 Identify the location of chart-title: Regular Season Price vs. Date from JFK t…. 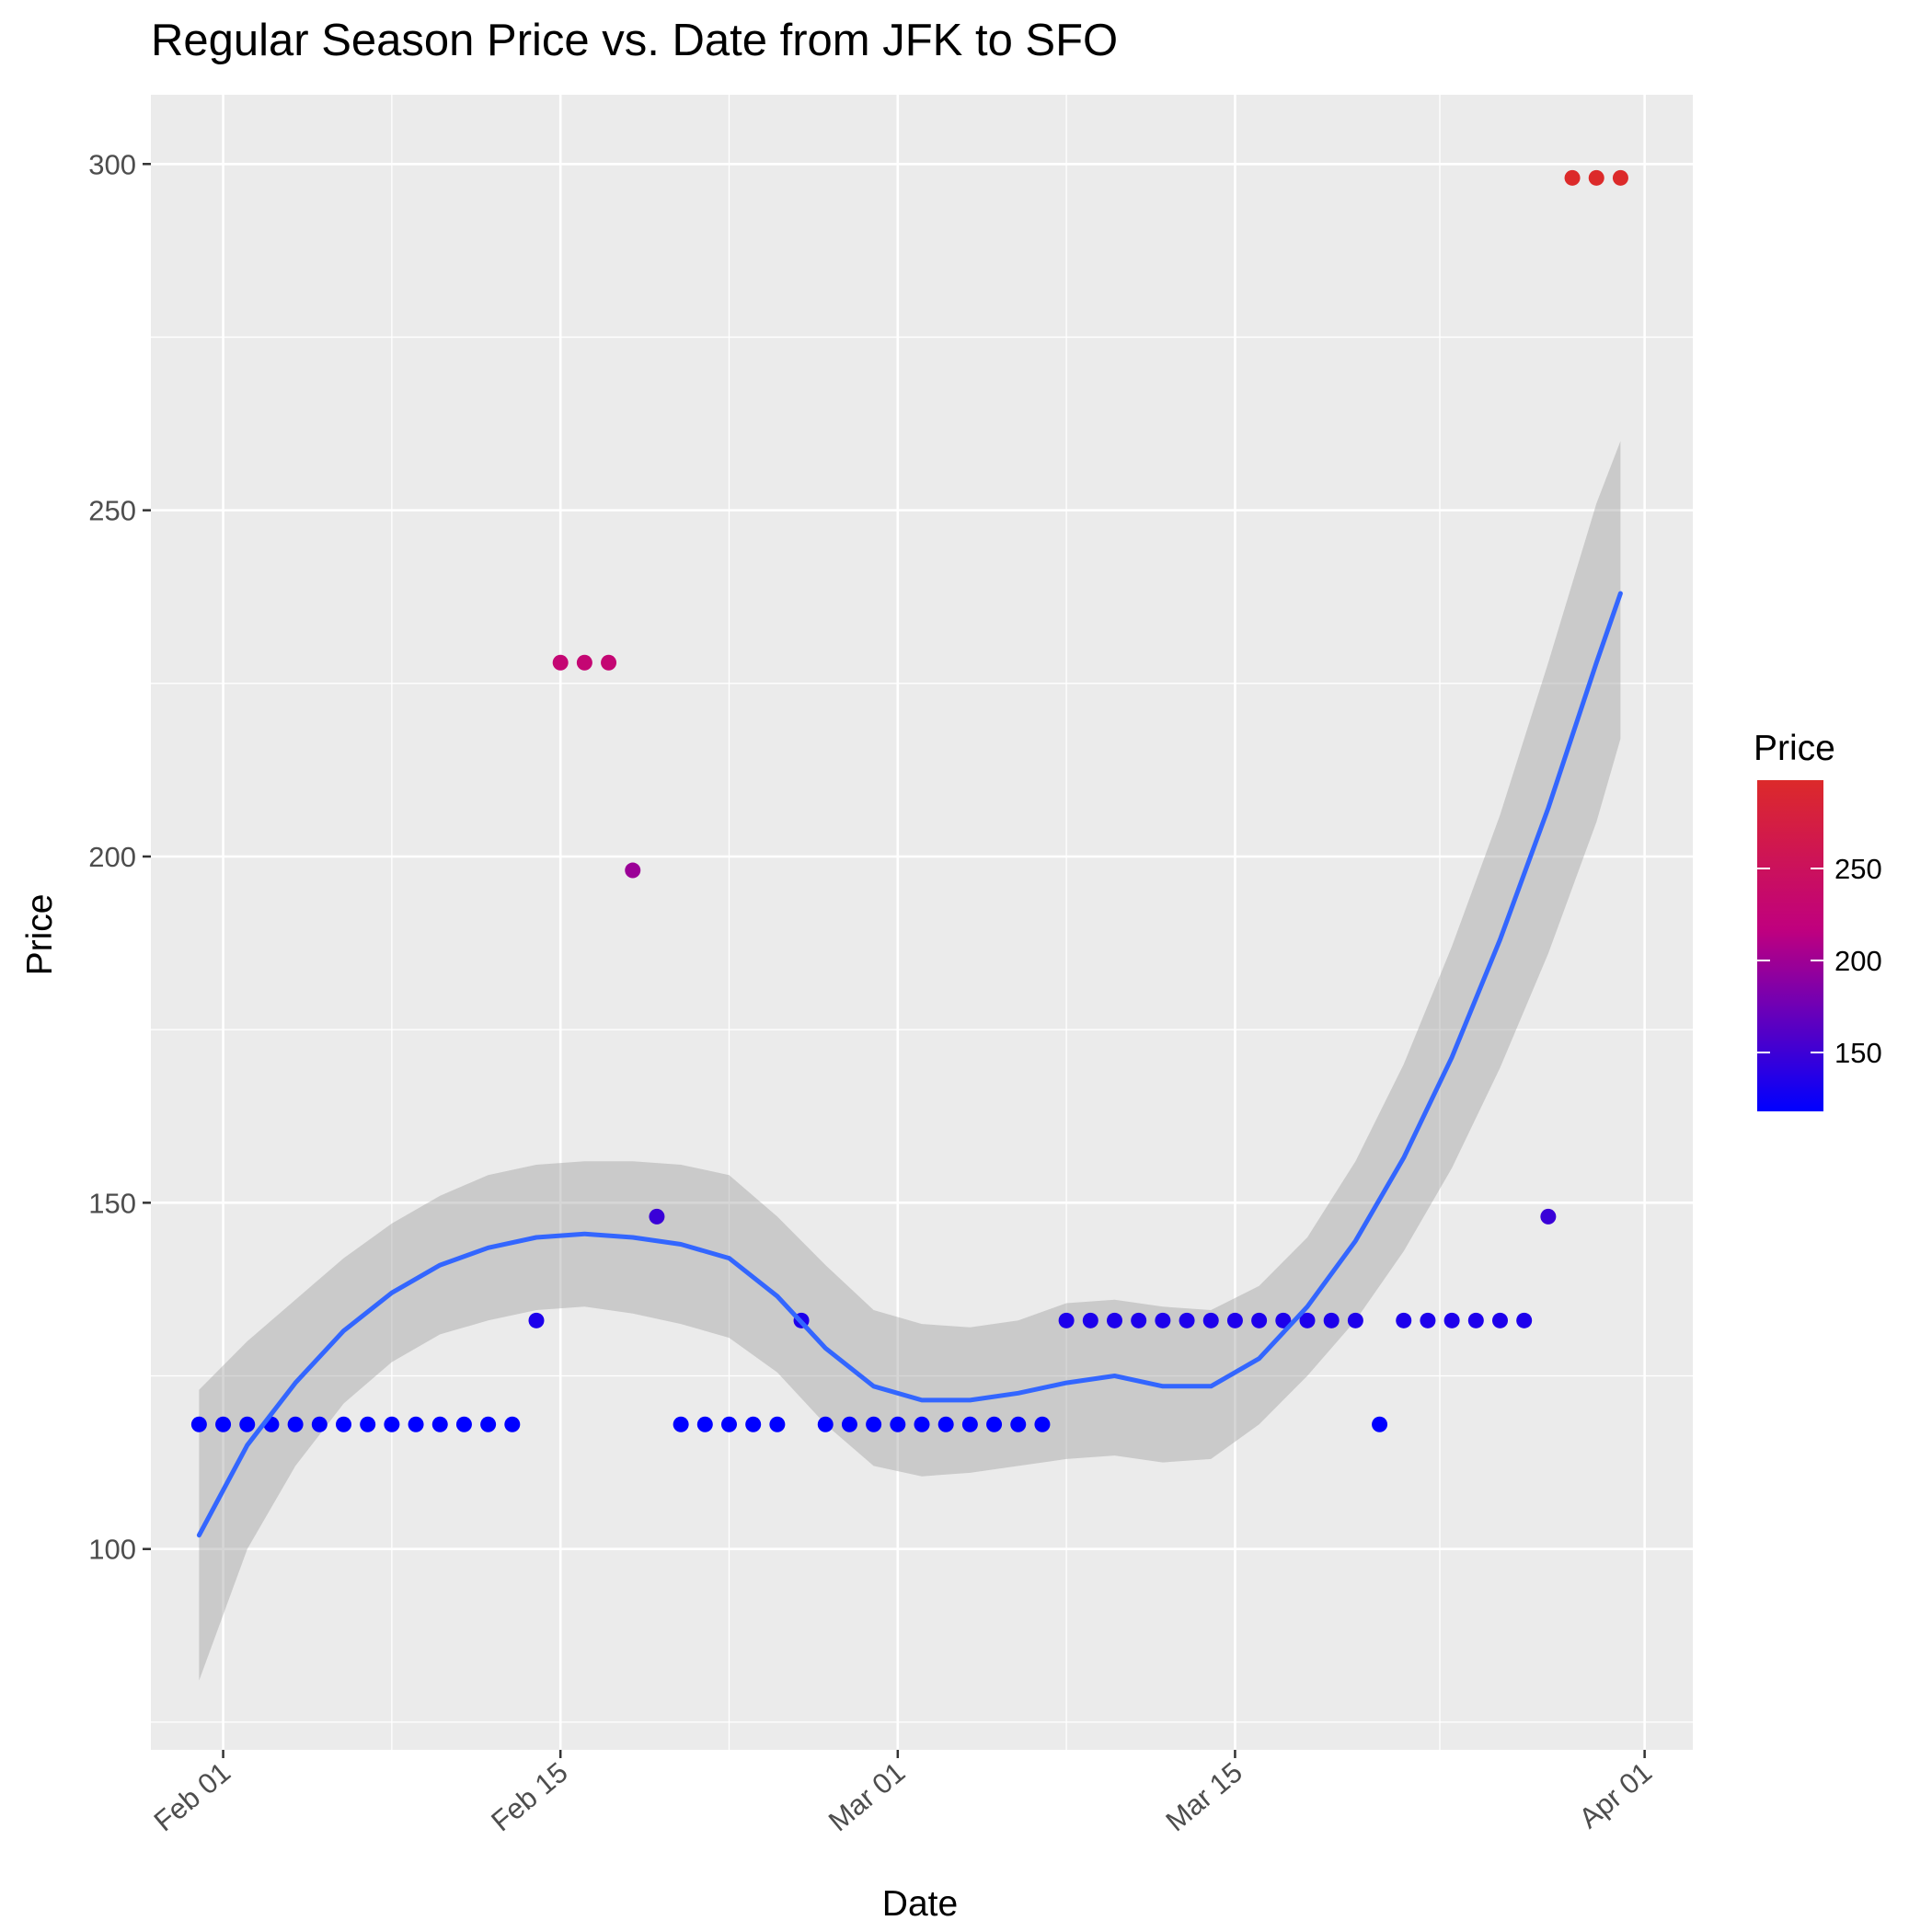
(634, 40).